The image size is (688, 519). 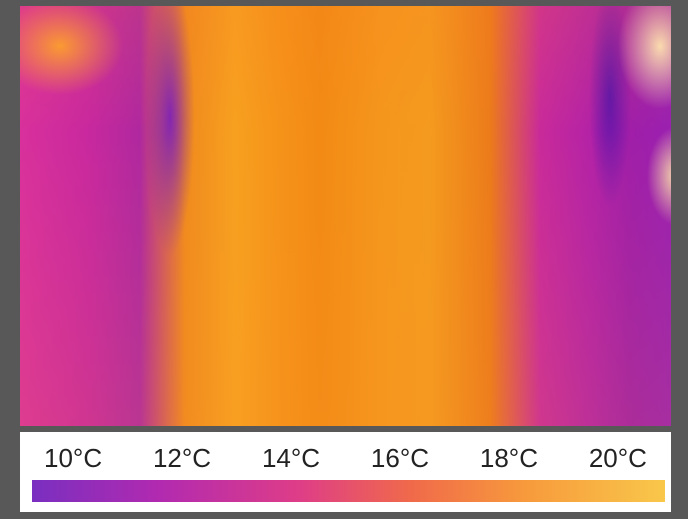 I want to click on tick-label: 18°C, so click(x=508, y=458).